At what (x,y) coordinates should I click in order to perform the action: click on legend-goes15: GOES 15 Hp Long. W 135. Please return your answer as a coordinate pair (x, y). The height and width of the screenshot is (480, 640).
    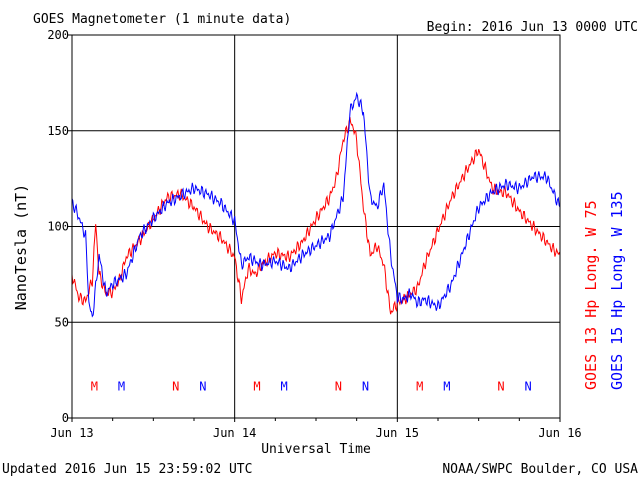
    Looking at the image, I should click on (617, 290).